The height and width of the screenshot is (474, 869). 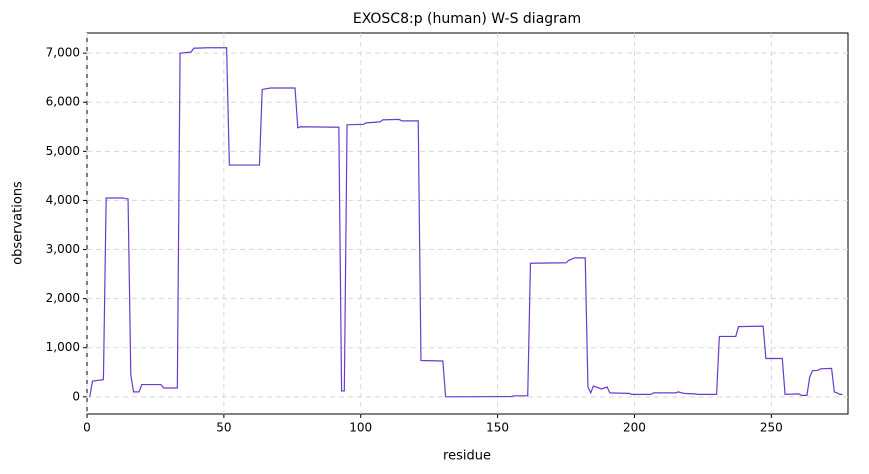 I want to click on x-axis-label: residue, so click(x=467, y=456).